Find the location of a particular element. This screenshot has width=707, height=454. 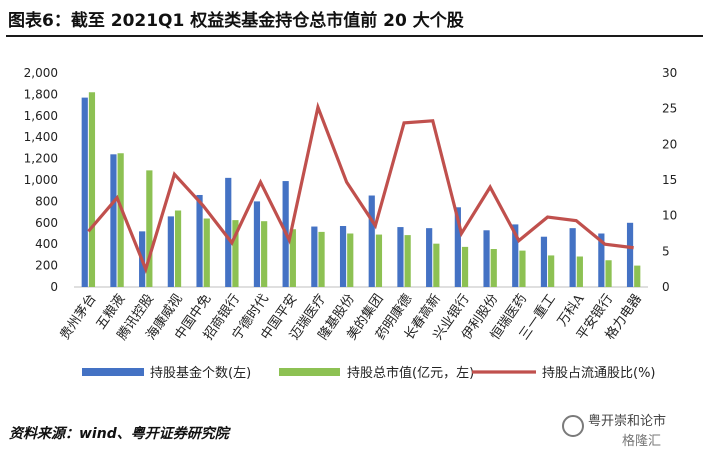

legend-swatch-fund-count is located at coordinates (113, 372).